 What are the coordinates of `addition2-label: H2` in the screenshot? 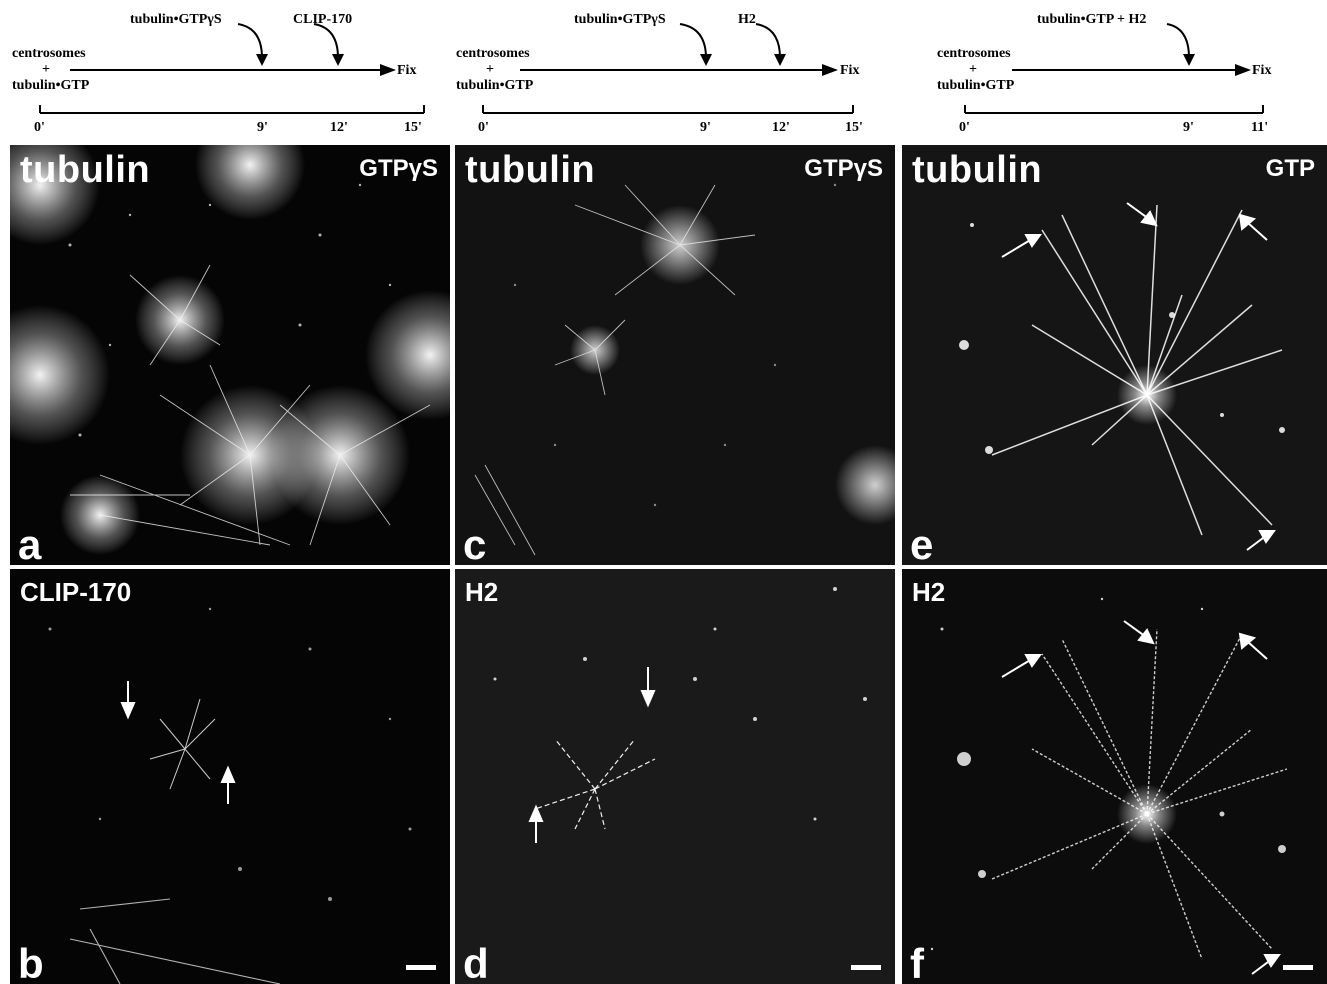 It's located at (747, 19).